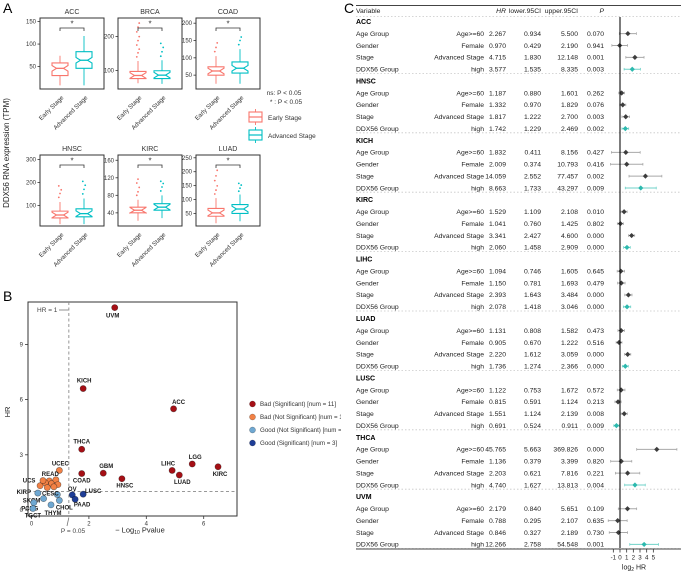  Describe the element at coordinates (497, 248) in the screenshot. I see `cell-hr-kirc-ddx56-group: 2.060` at that location.